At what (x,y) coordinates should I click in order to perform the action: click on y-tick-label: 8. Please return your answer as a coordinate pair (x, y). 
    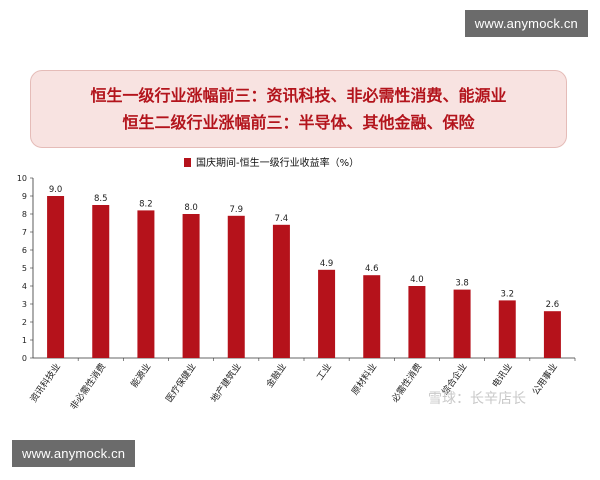
    Looking at the image, I should click on (24, 214).